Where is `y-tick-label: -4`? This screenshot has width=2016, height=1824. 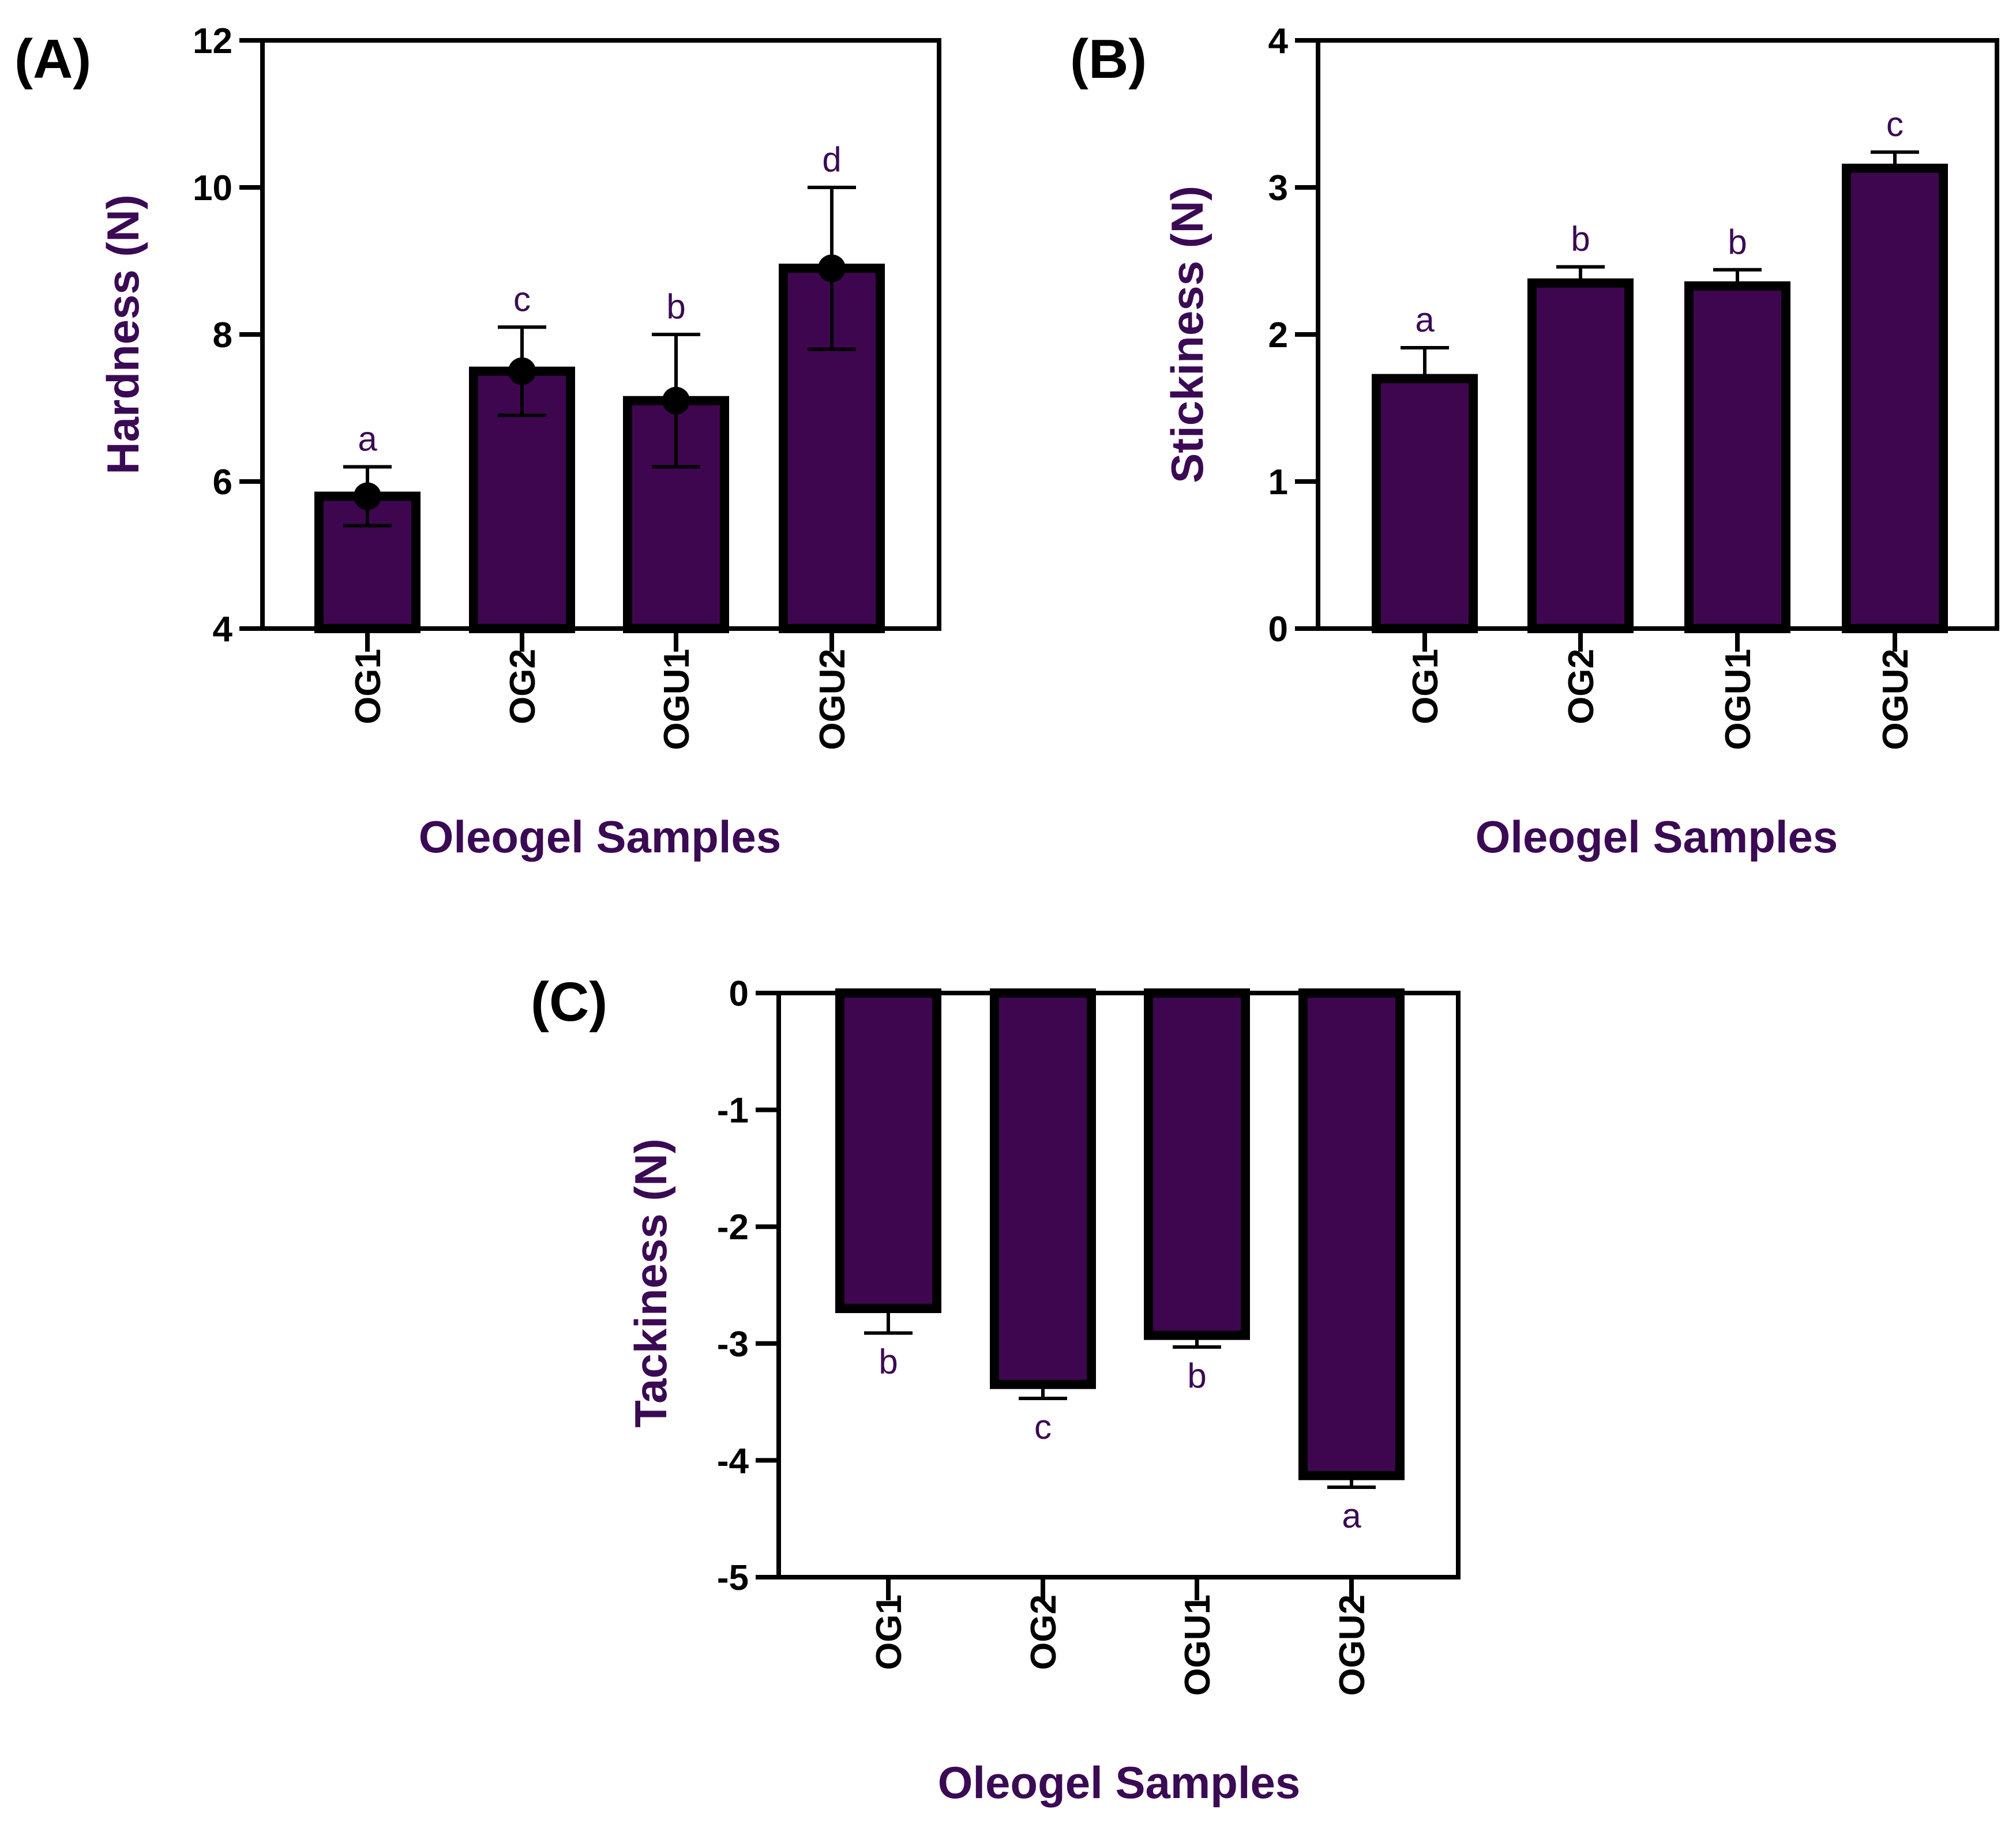
y-tick-label: -4 is located at coordinates (733, 1461).